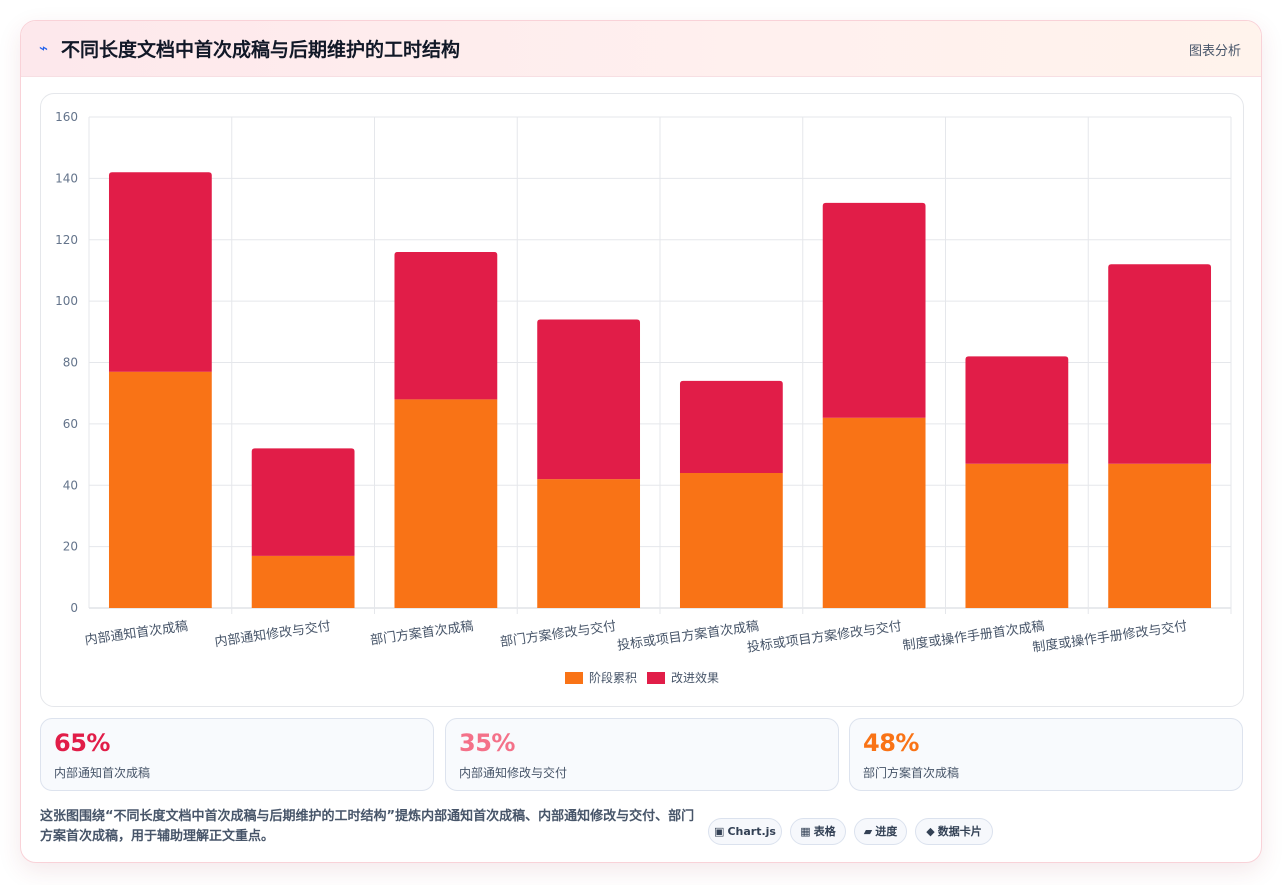  What do you see at coordinates (886, 831) in the screenshot?
I see `badge-label: 进度` at bounding box center [886, 831].